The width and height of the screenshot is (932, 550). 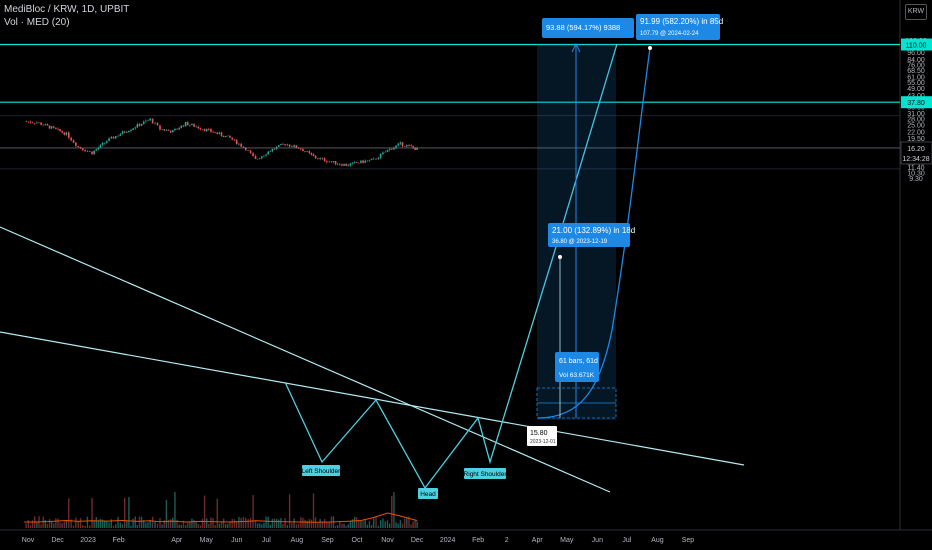 I want to click on top-target-label-text: 91.99 (582.20%) in 85d, so click(x=681, y=21).